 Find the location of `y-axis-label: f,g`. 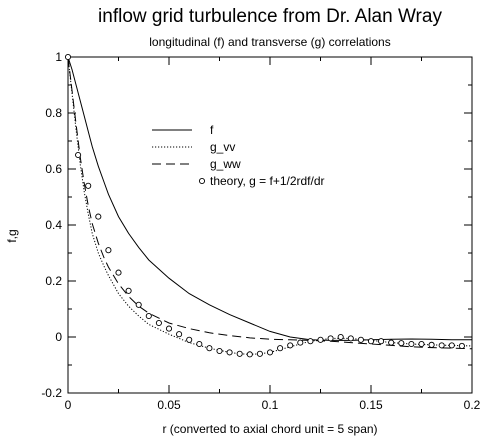

y-axis-label: f,g is located at coordinates (12, 235).